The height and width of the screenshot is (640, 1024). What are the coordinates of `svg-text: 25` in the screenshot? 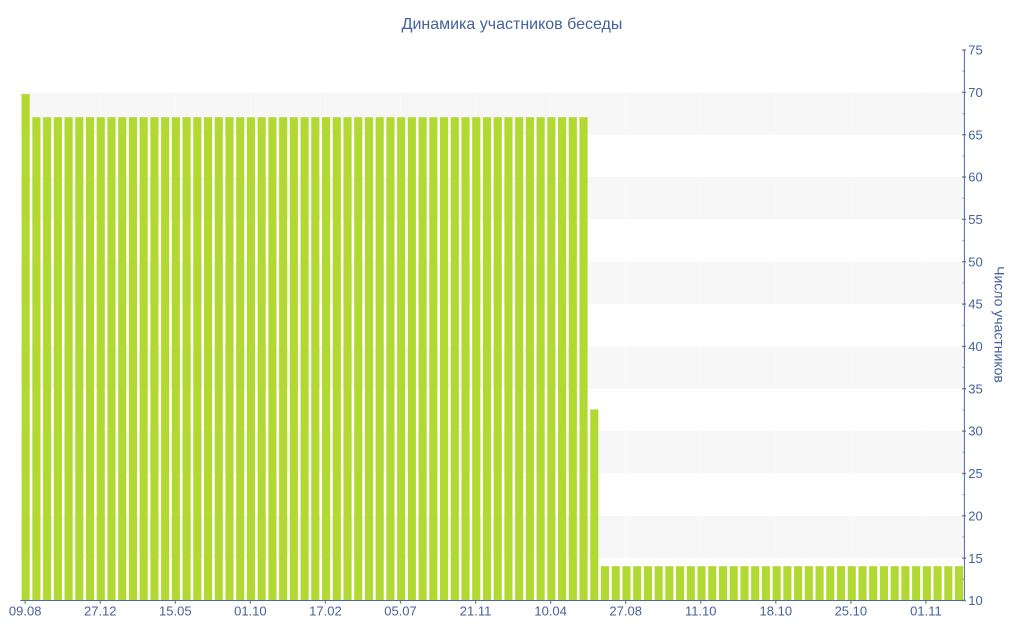 It's located at (975, 473).